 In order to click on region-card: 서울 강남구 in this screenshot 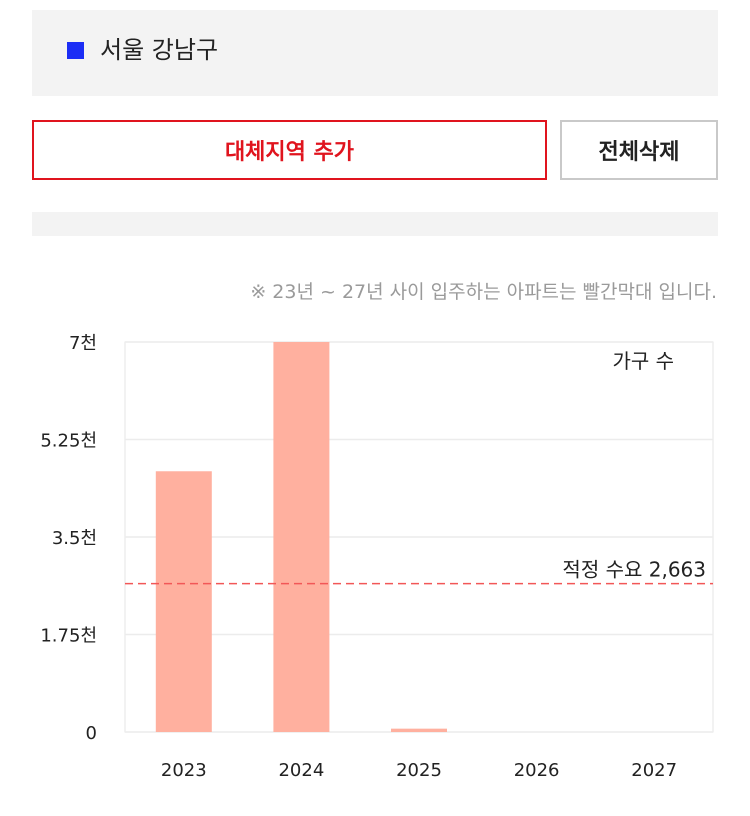, I will do `click(375, 53)`.